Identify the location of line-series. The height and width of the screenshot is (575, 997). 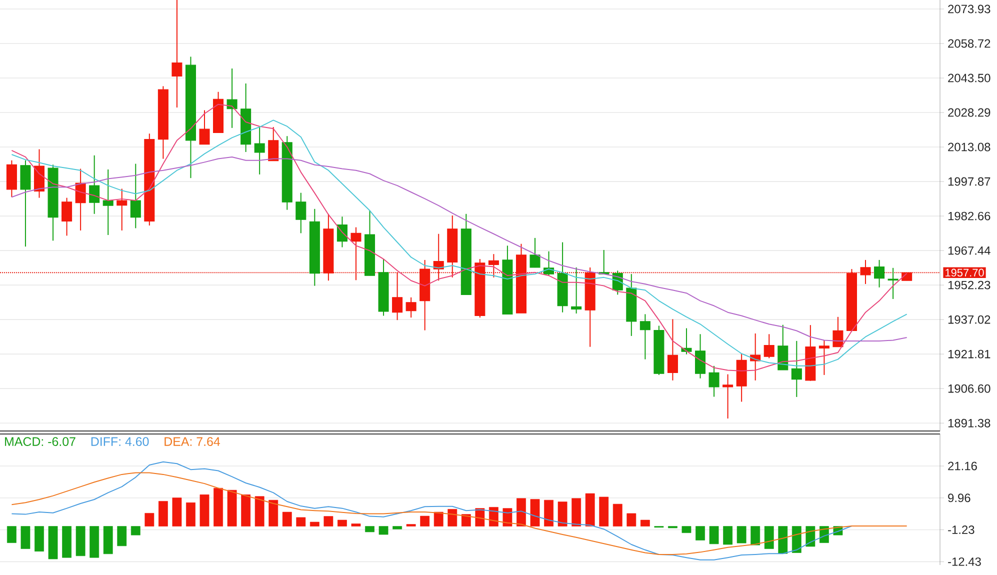
(431, 510).